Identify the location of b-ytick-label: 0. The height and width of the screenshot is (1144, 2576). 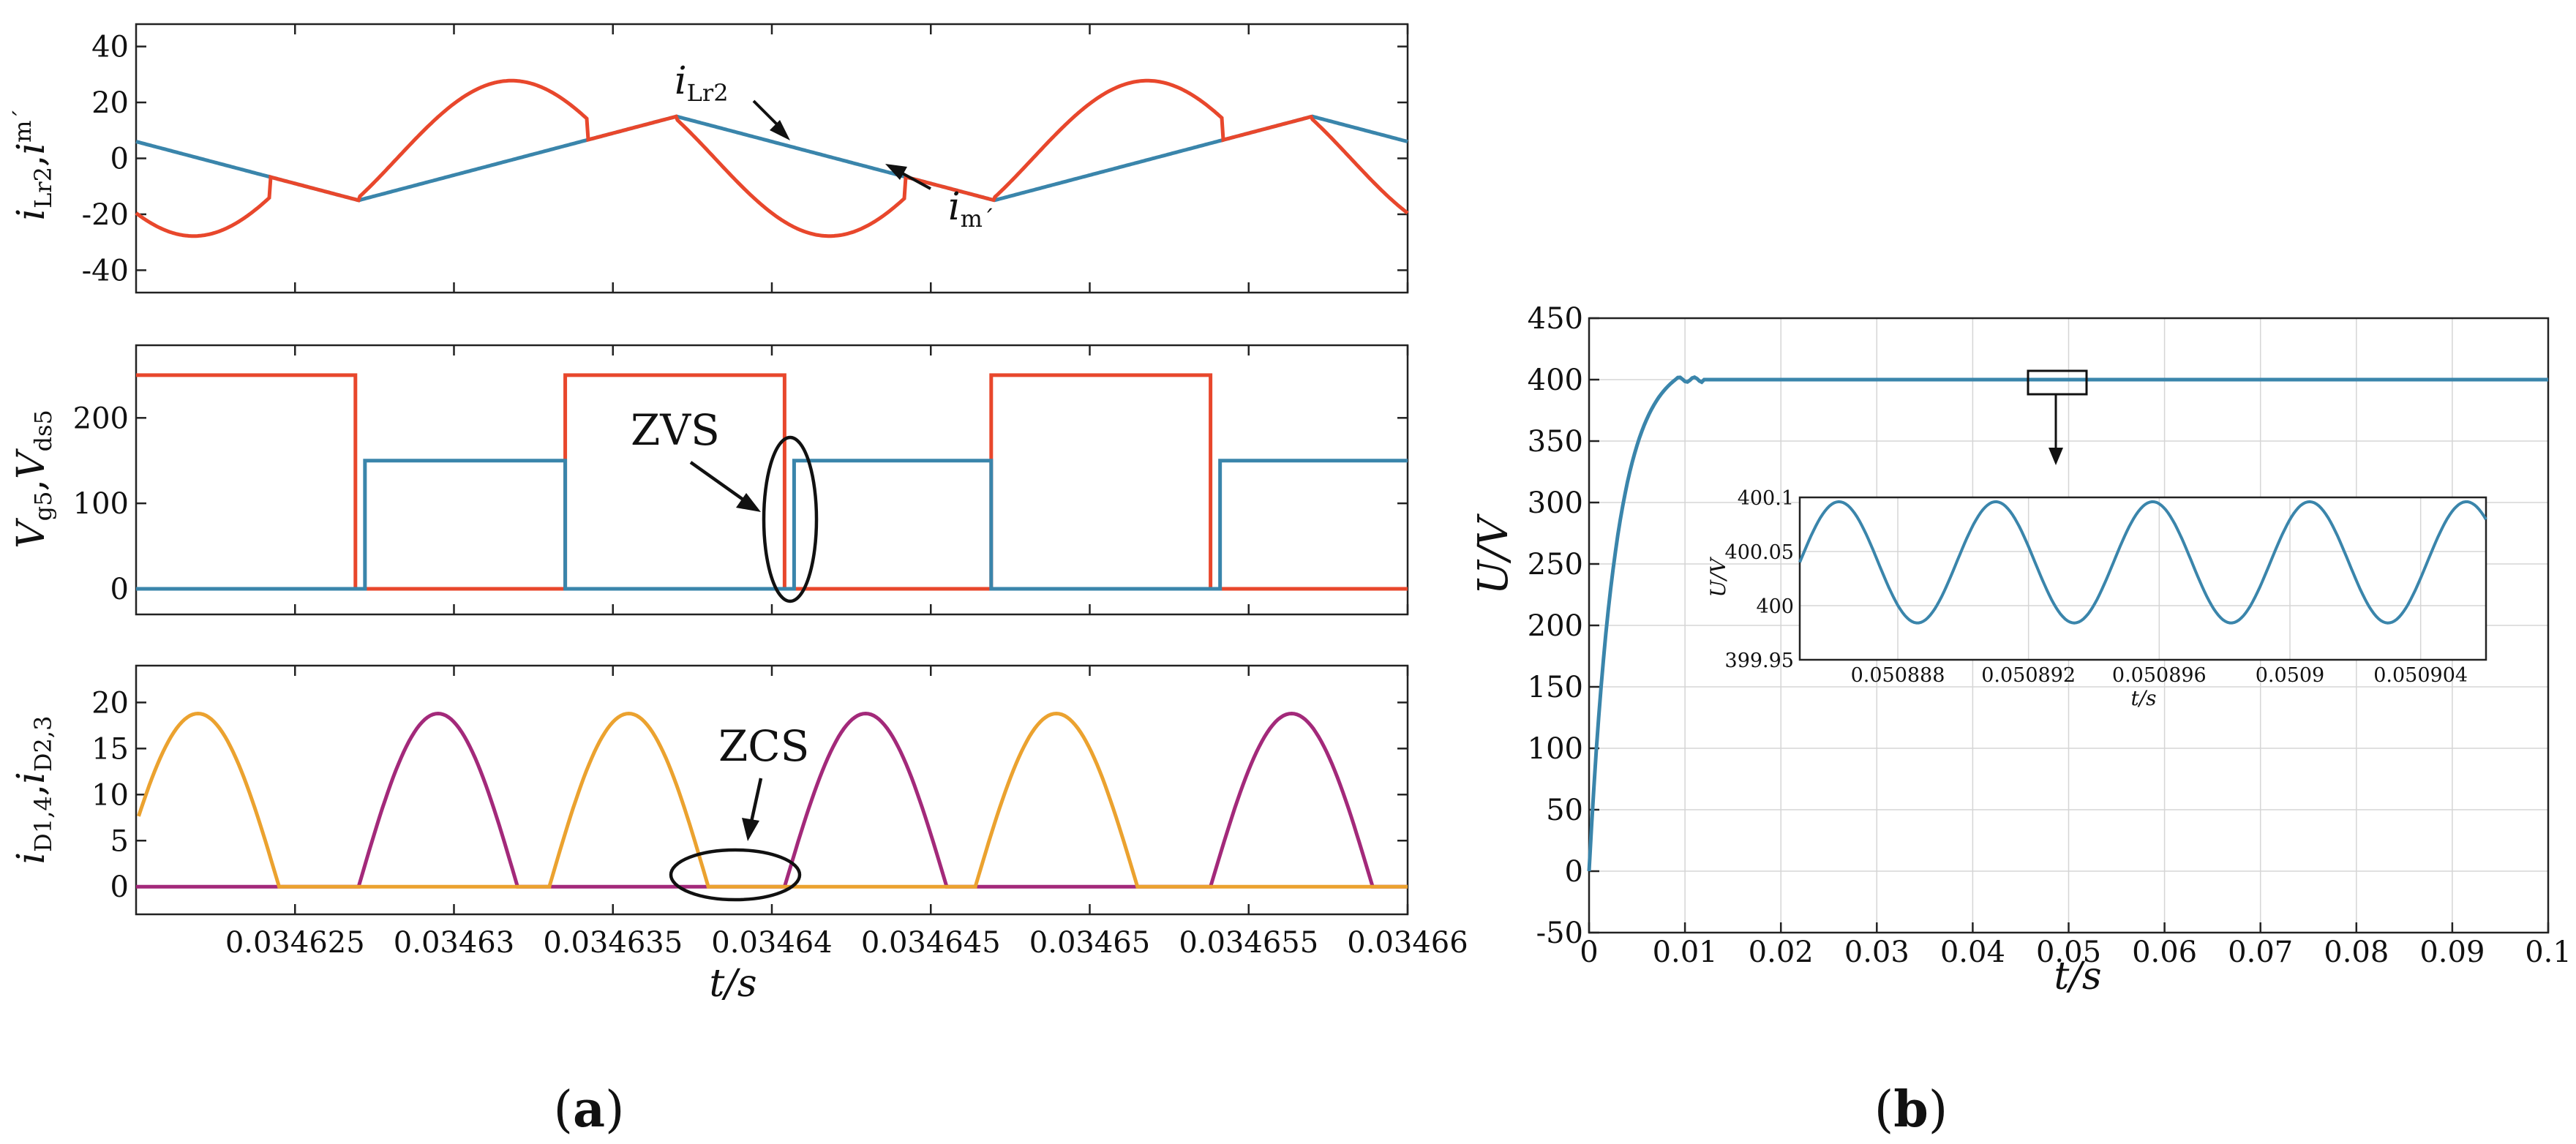
(1574, 872).